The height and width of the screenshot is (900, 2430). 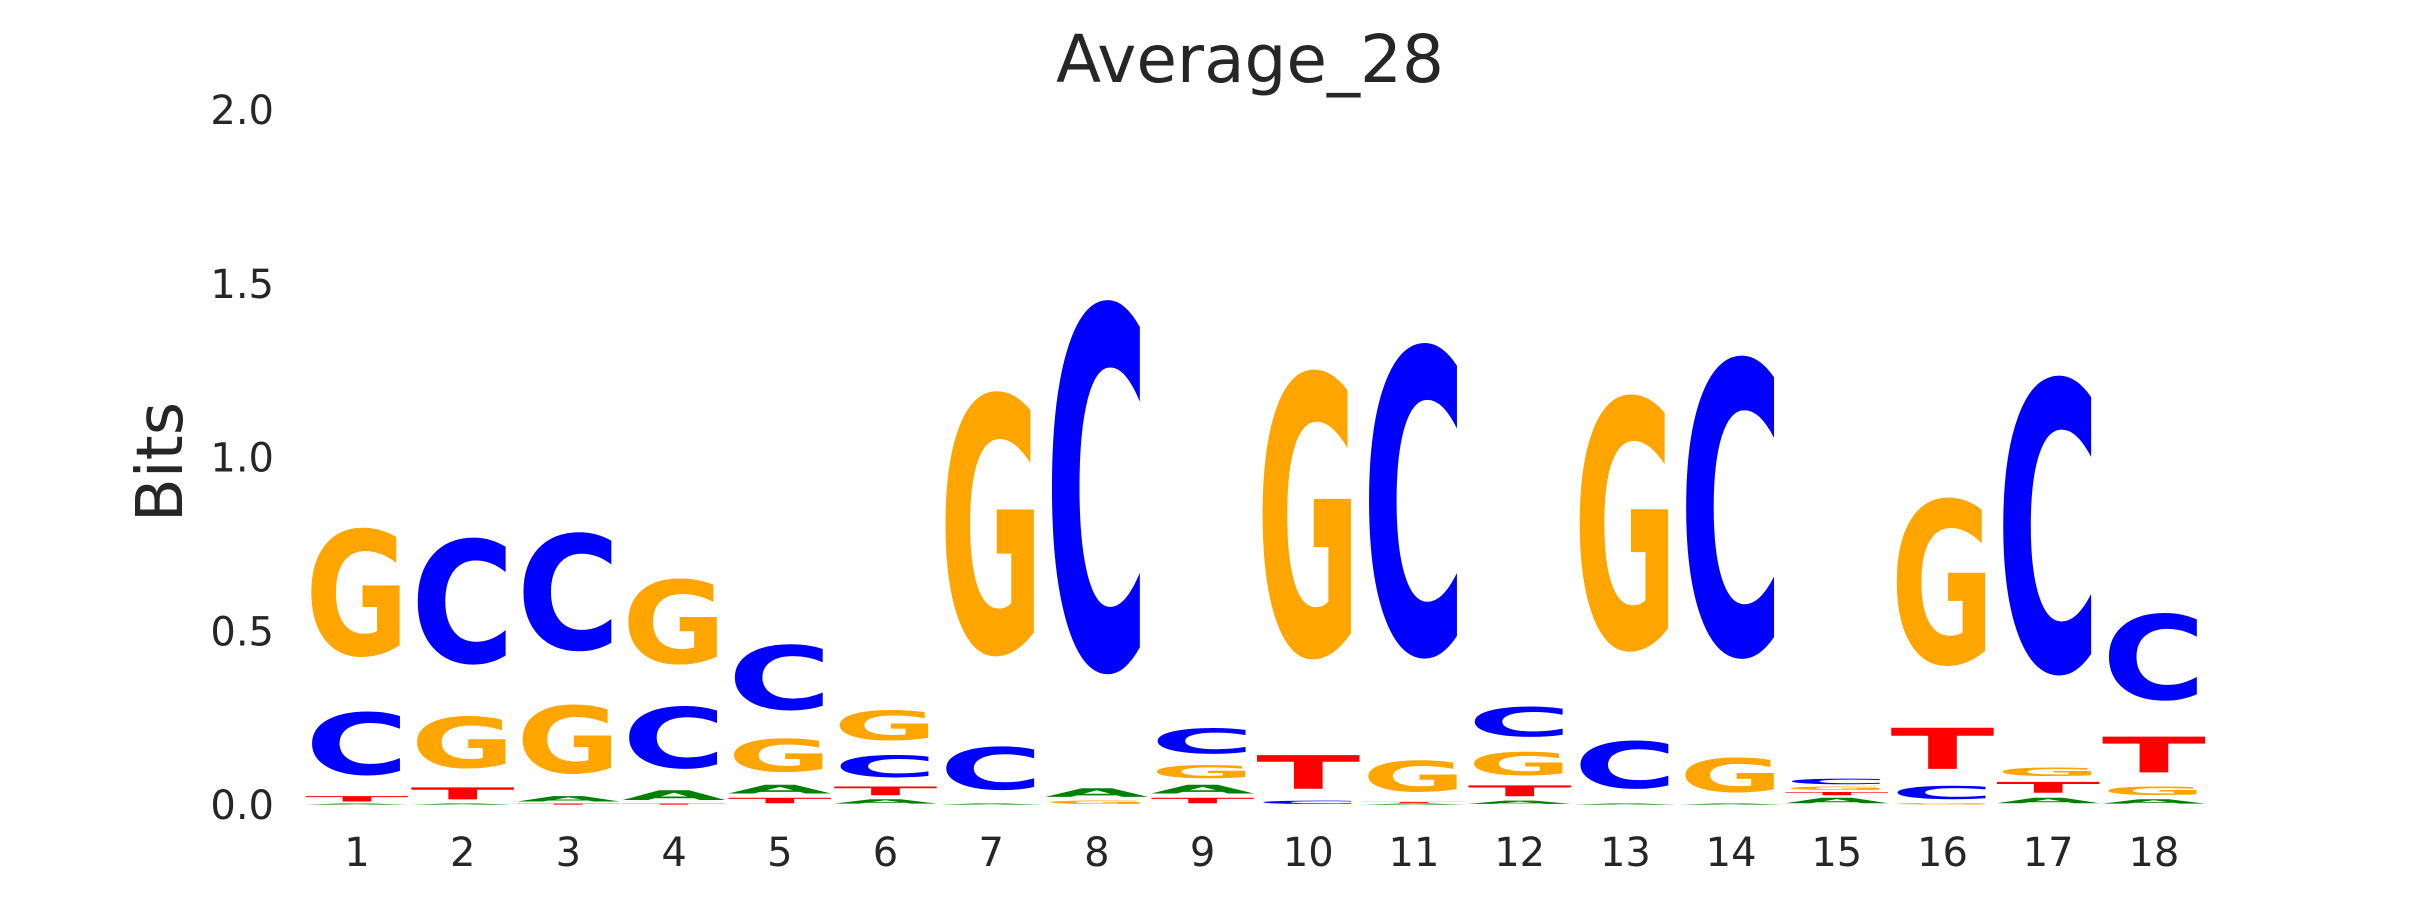 What do you see at coordinates (1836, 853) in the screenshot?
I see `x-tick-label: 15` at bounding box center [1836, 853].